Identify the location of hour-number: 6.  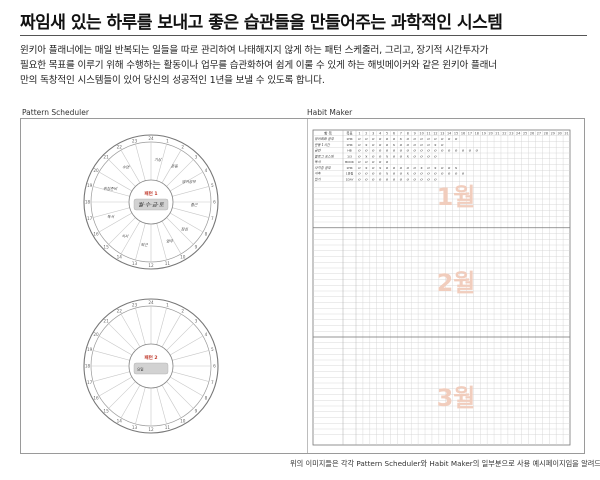
(214, 202).